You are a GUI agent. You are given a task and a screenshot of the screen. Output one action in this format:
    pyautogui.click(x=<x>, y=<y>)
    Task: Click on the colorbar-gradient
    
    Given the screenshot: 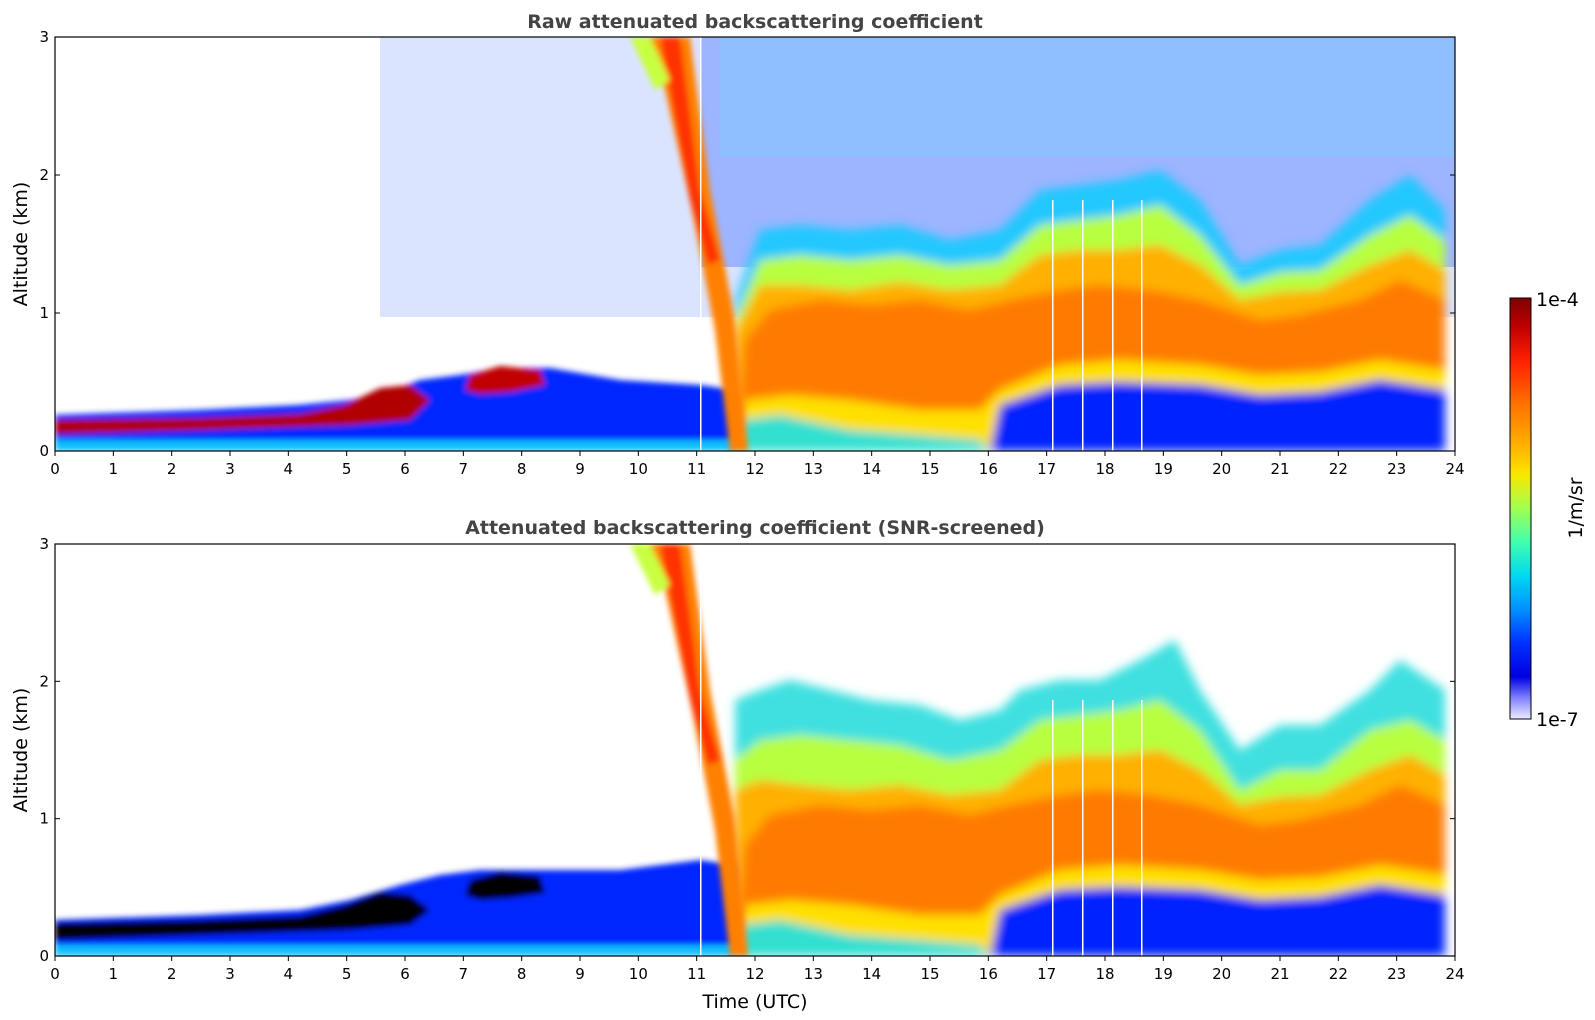 What is the action you would take?
    pyautogui.click(x=1520, y=508)
    